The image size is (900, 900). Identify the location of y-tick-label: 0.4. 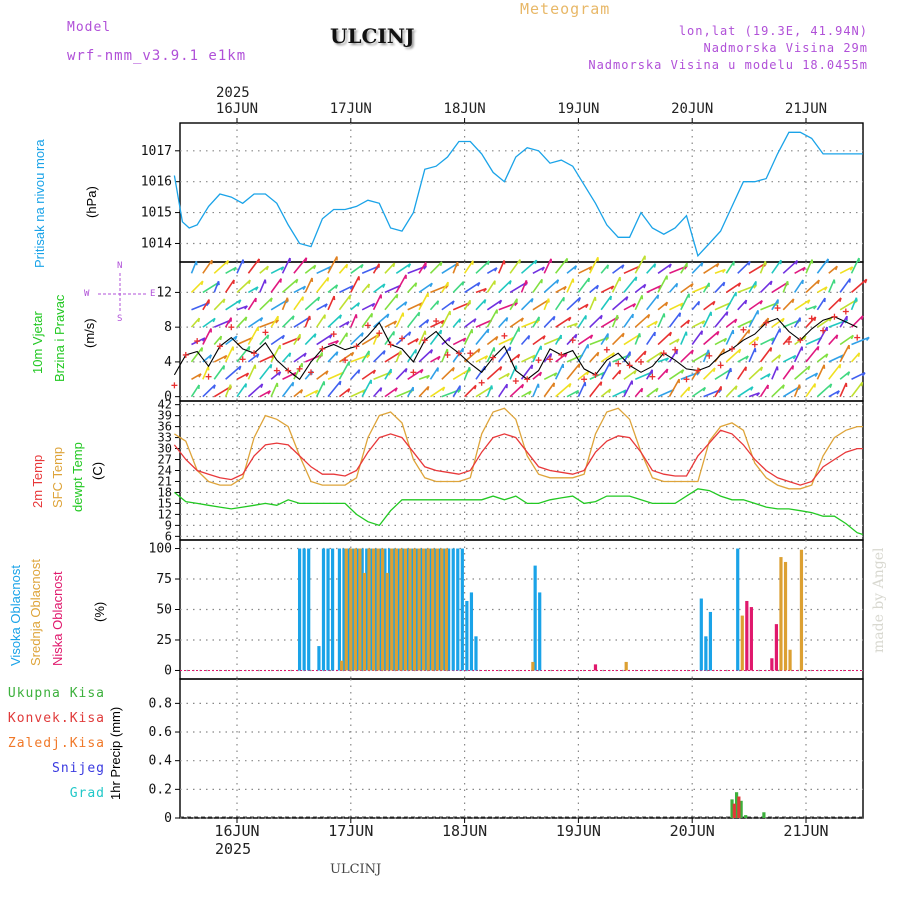
(161, 761).